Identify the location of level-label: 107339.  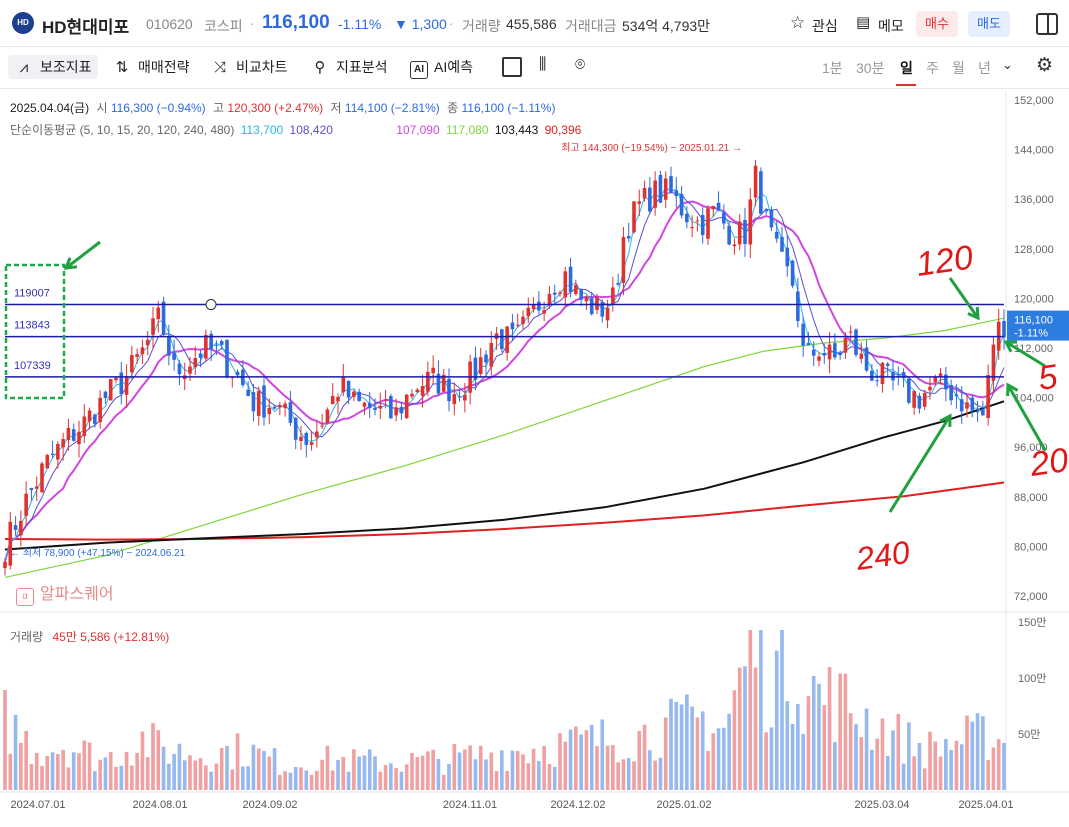
(32, 366).